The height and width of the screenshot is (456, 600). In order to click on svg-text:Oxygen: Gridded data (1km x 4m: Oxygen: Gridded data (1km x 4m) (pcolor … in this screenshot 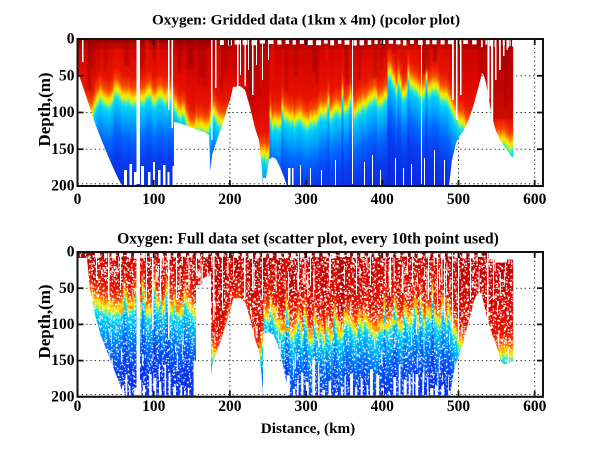, I will do `click(306, 20)`.